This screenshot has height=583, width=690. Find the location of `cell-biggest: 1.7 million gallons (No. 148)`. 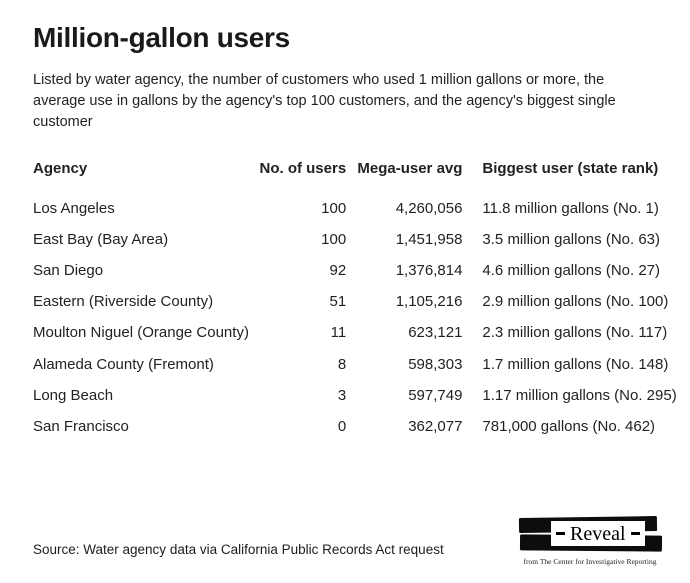

cell-biggest: 1.7 million gallons (No. 148) is located at coordinates (575, 364).